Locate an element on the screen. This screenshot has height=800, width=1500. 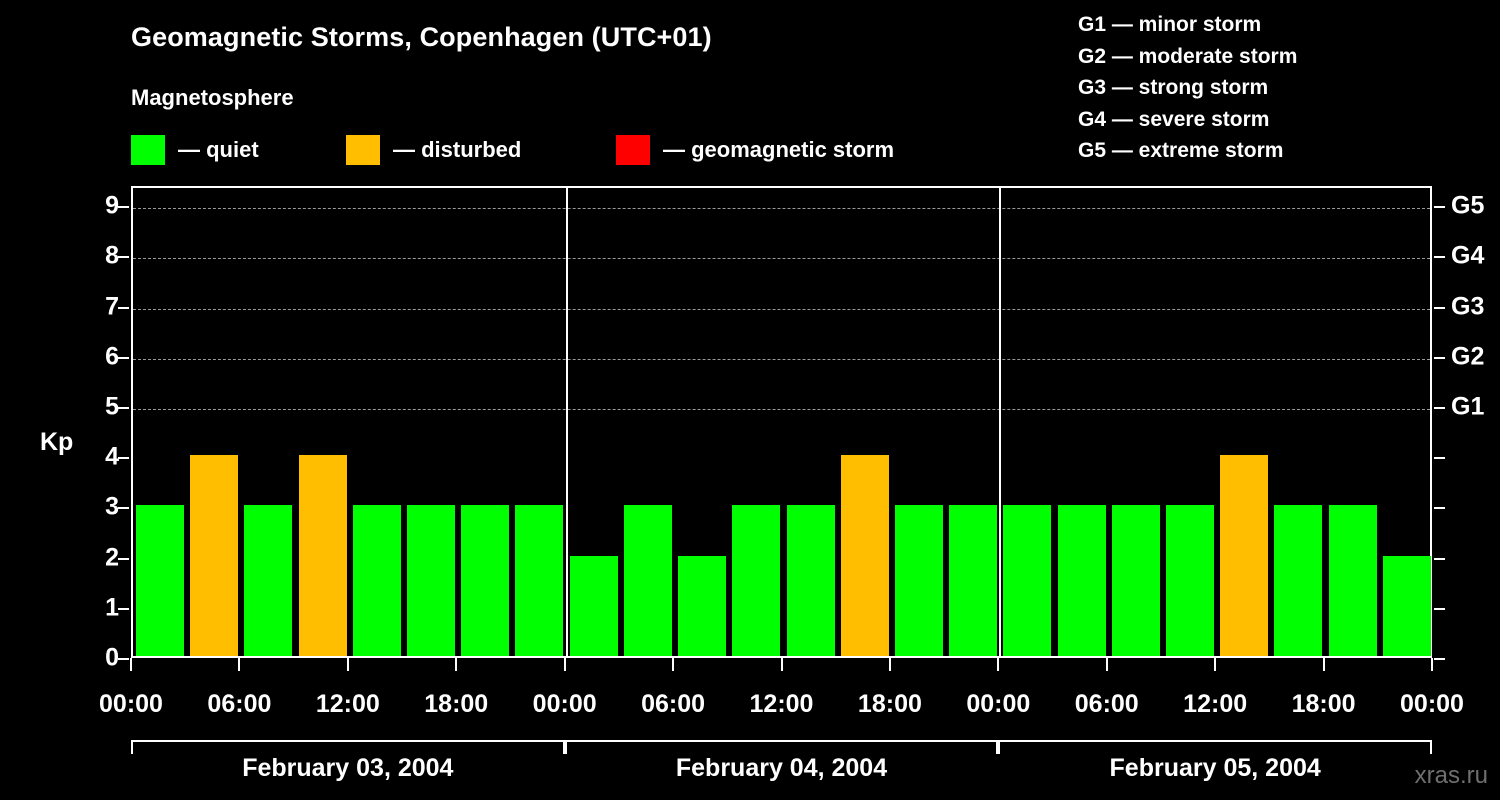
y-tick-label-2: 2 is located at coordinates (112, 557).